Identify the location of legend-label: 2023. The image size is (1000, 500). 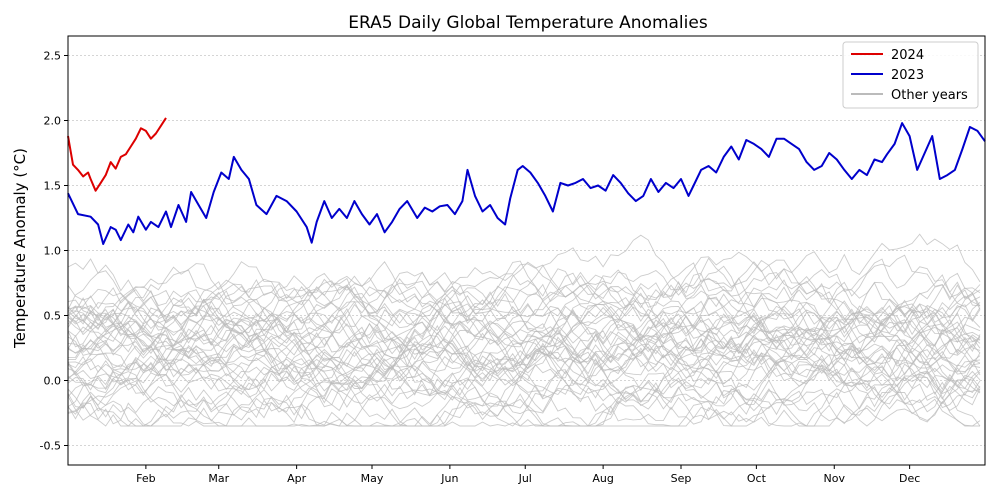
(907, 75).